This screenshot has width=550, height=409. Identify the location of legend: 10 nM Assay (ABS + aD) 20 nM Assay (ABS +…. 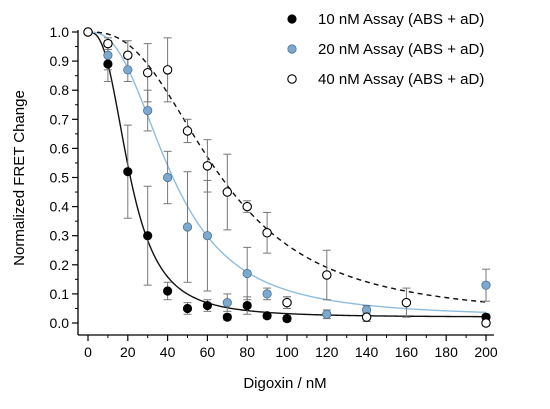
(385, 49).